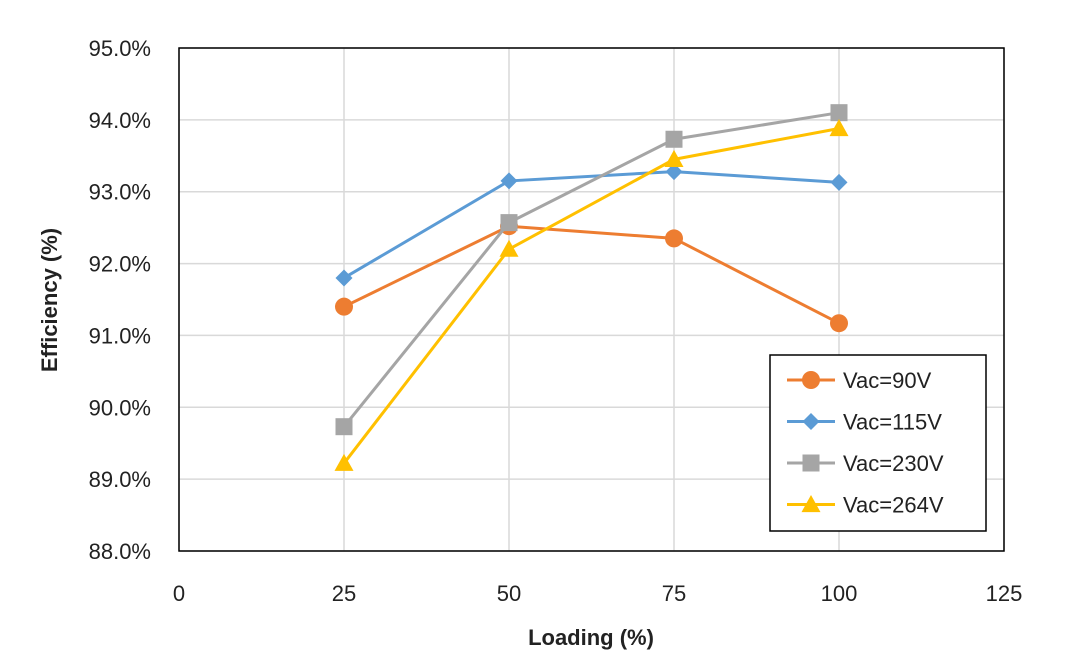 This screenshot has width=1080, height=671. What do you see at coordinates (865, 443) in the screenshot?
I see `legend-items: Vac=90V Vac=115V Vac=230V Vac=264V` at bounding box center [865, 443].